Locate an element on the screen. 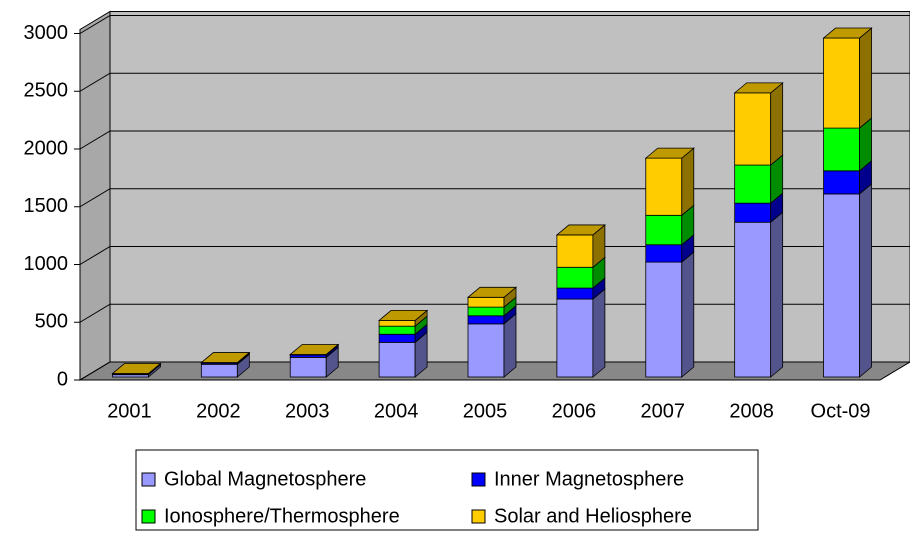 The height and width of the screenshot is (536, 910). side-wall is located at coordinates (95, 195).